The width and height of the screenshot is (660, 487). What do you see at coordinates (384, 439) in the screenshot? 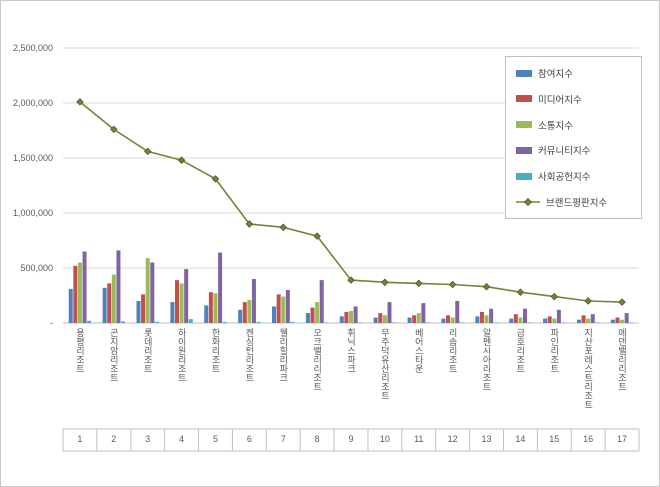
I see `x-rank-number: 10` at bounding box center [384, 439].